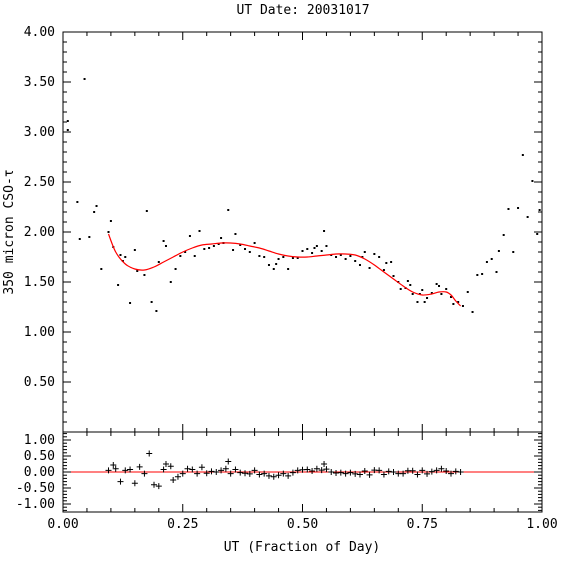 The height and width of the screenshot is (574, 574). What do you see at coordinates (39, 32) in the screenshot?
I see `y-tick-label: 4.00` at bounding box center [39, 32].